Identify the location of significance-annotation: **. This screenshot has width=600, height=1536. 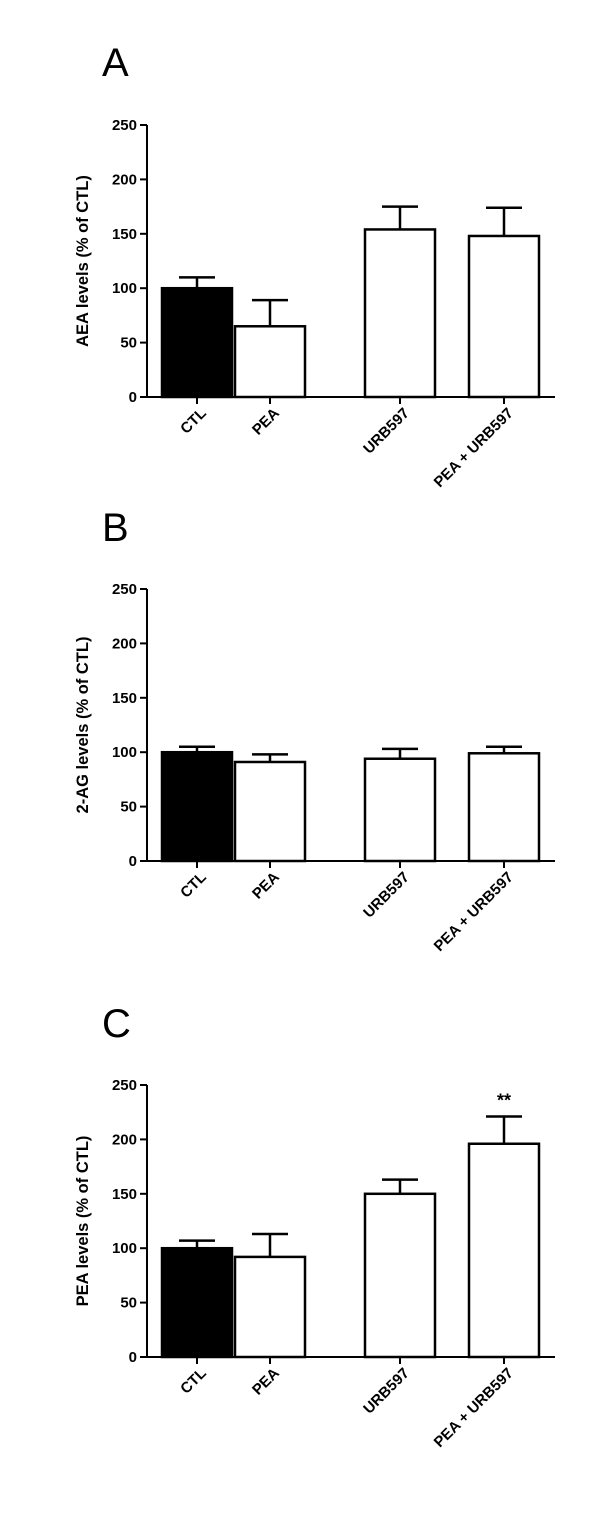
(504, 1101).